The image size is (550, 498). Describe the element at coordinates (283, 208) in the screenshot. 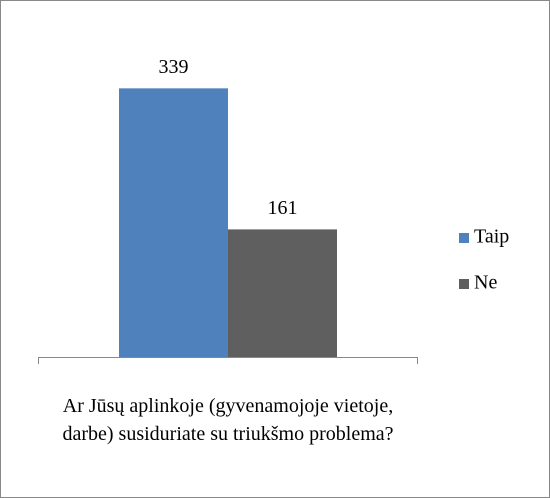

I see `data-label: 161` at that location.